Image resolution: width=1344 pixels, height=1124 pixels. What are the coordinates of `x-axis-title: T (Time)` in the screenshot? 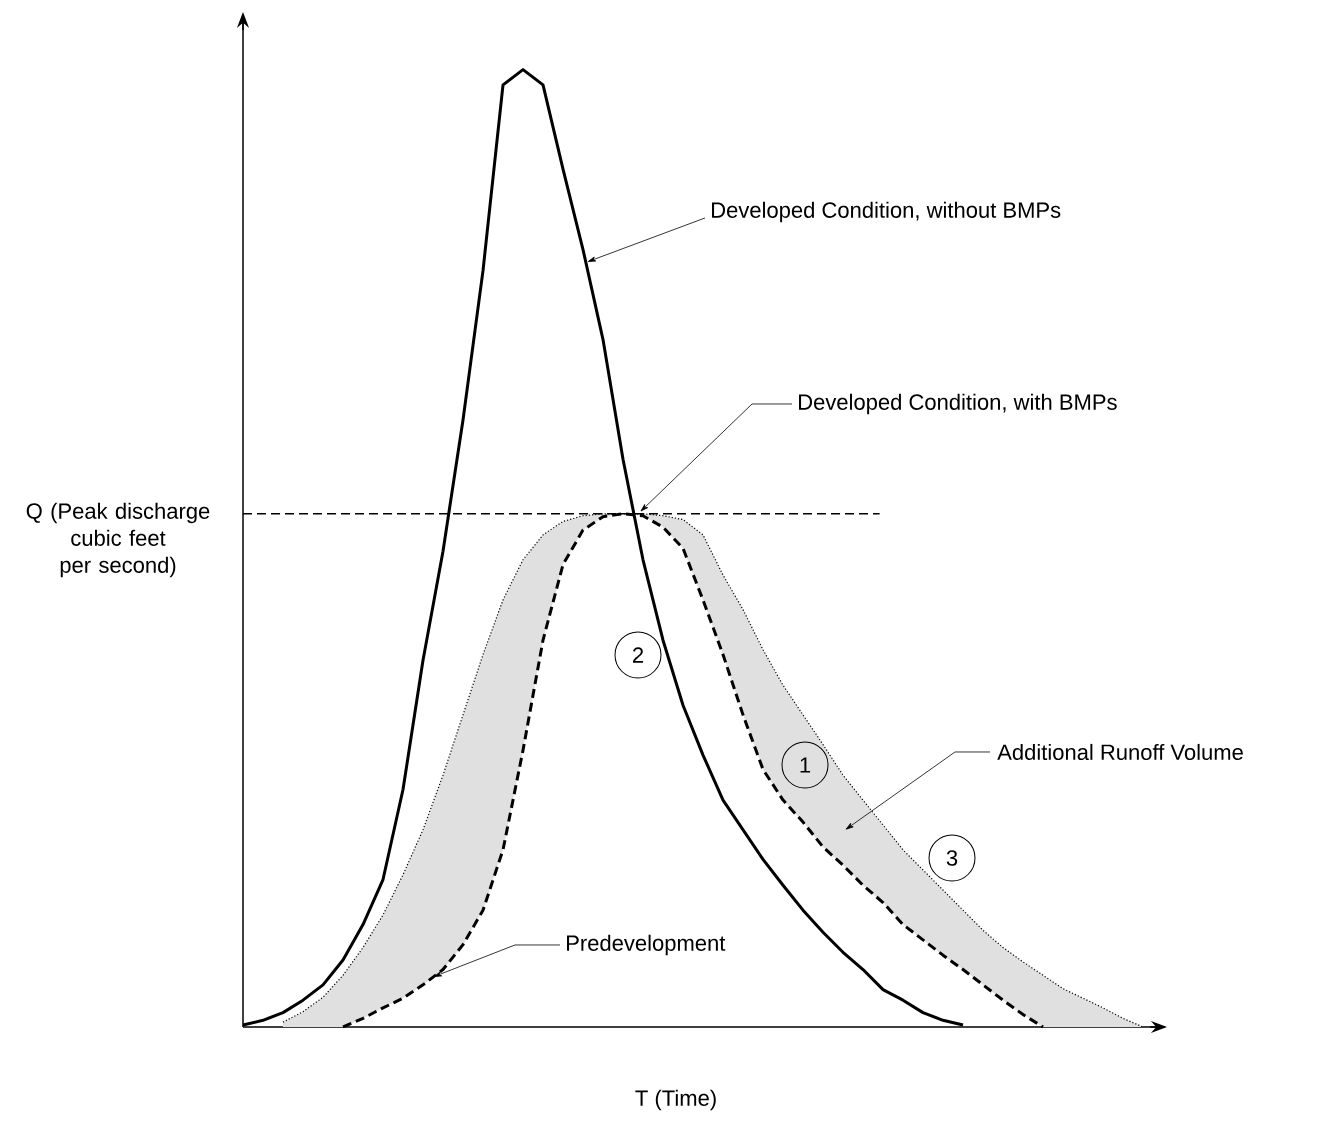 It's located at (675, 1100).